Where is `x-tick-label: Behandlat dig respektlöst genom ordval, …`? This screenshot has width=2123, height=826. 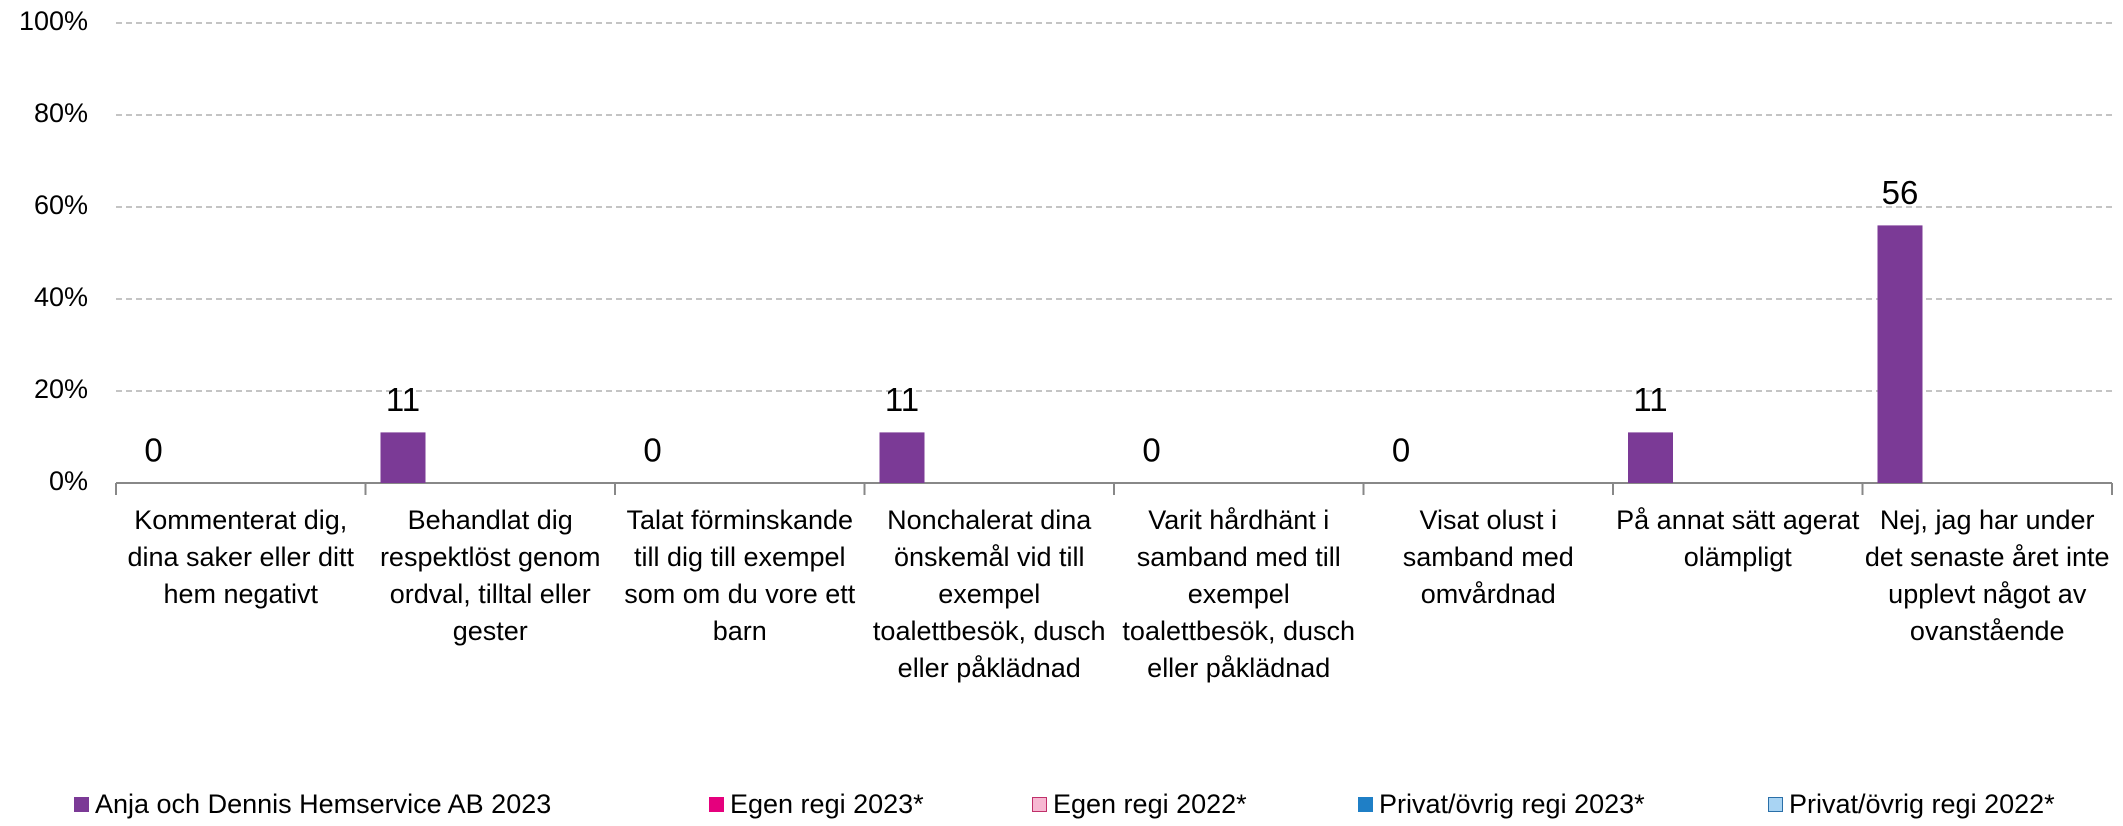
x-tick-label: Behandlat dig respektlöst genom ordval, … is located at coordinates (490, 575).